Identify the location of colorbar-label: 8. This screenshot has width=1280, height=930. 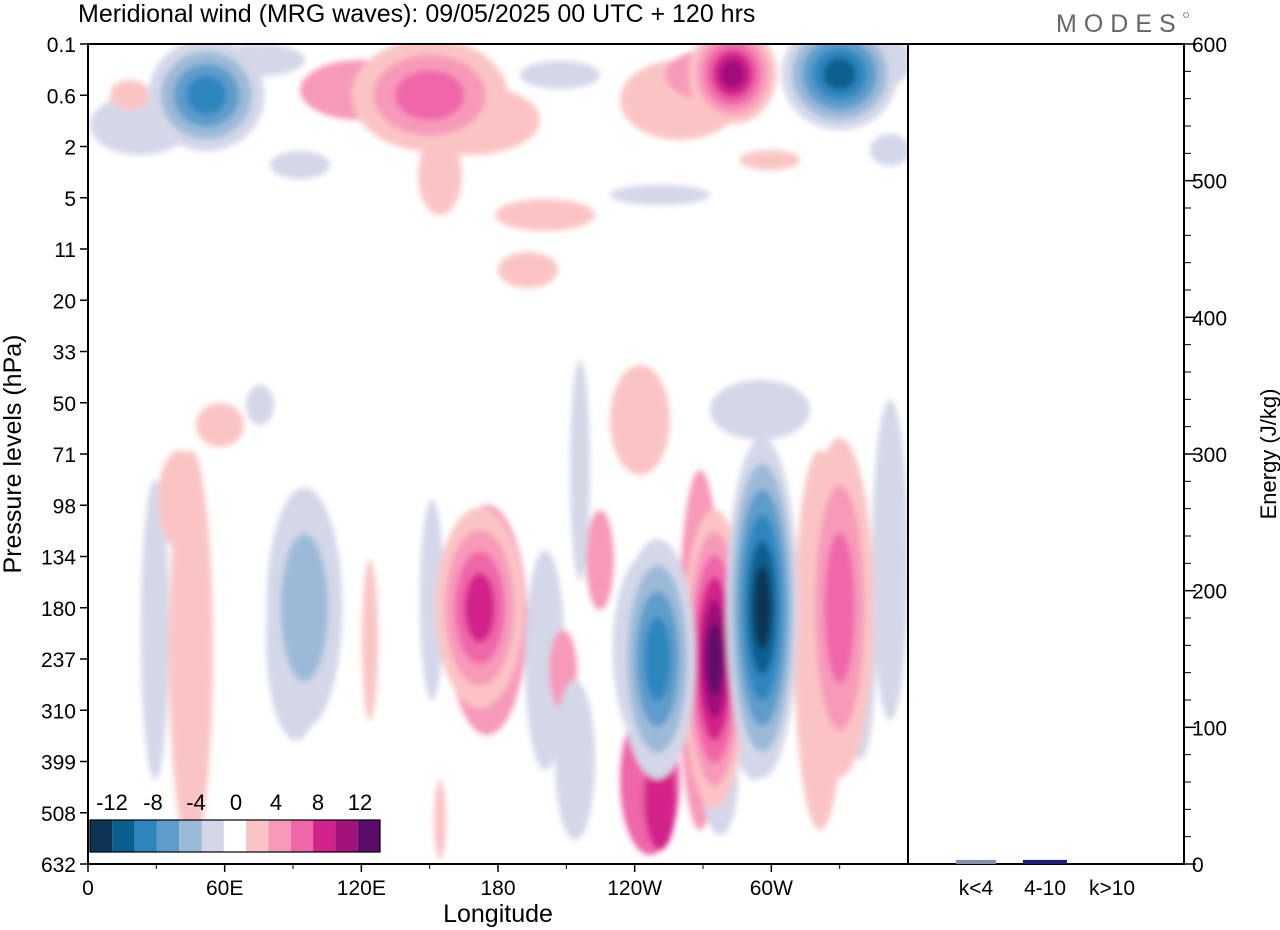
(318, 802).